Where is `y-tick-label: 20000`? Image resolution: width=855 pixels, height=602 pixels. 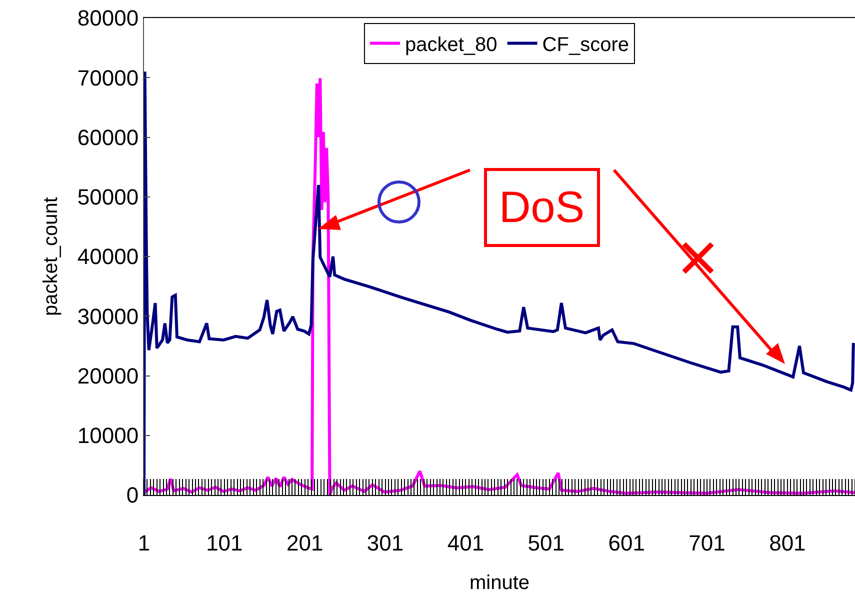
y-tick-label: 20000 is located at coordinates (108, 375).